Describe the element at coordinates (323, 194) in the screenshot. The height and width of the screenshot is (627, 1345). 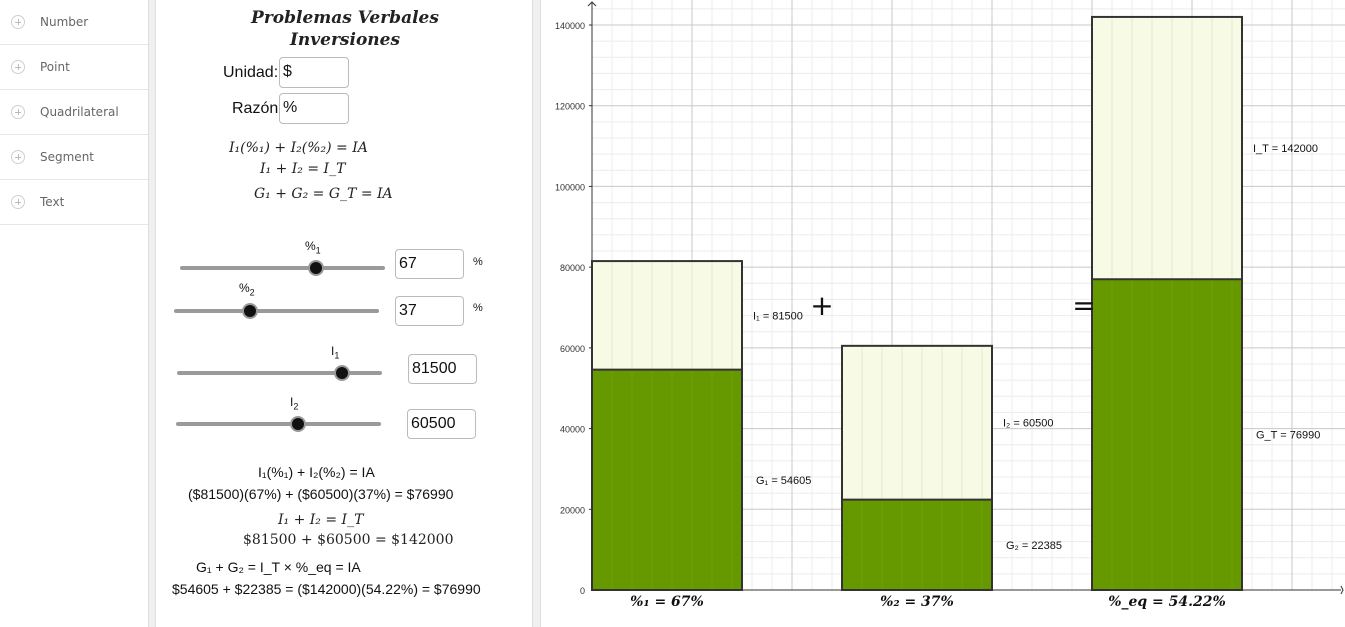
I see `formula-gain: G₁ + G₂ = G_T = IA` at that location.